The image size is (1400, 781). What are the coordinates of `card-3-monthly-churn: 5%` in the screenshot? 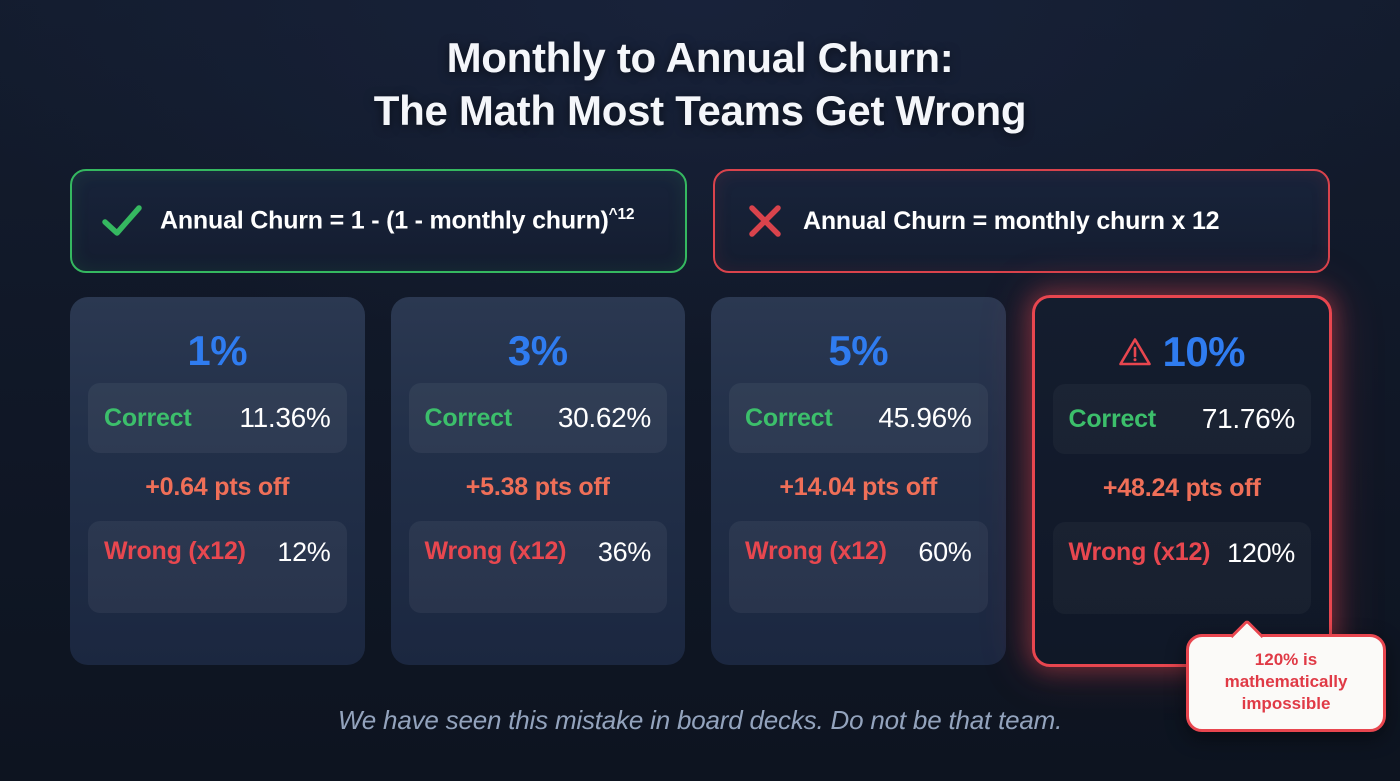 It's located at (858, 350).